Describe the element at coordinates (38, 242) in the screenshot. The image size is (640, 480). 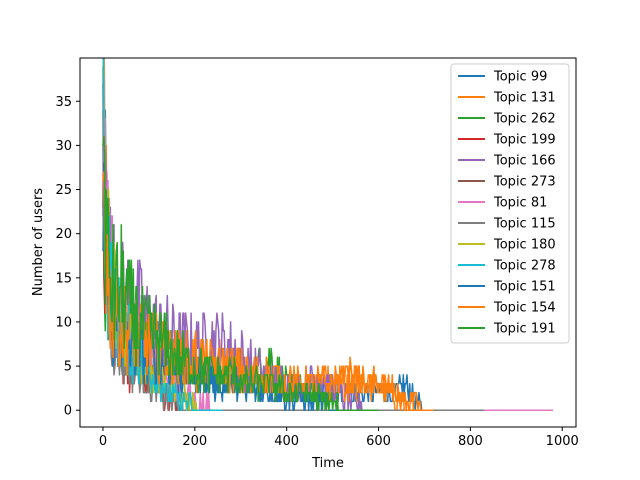
I see `y-axis-label: Number of users` at that location.